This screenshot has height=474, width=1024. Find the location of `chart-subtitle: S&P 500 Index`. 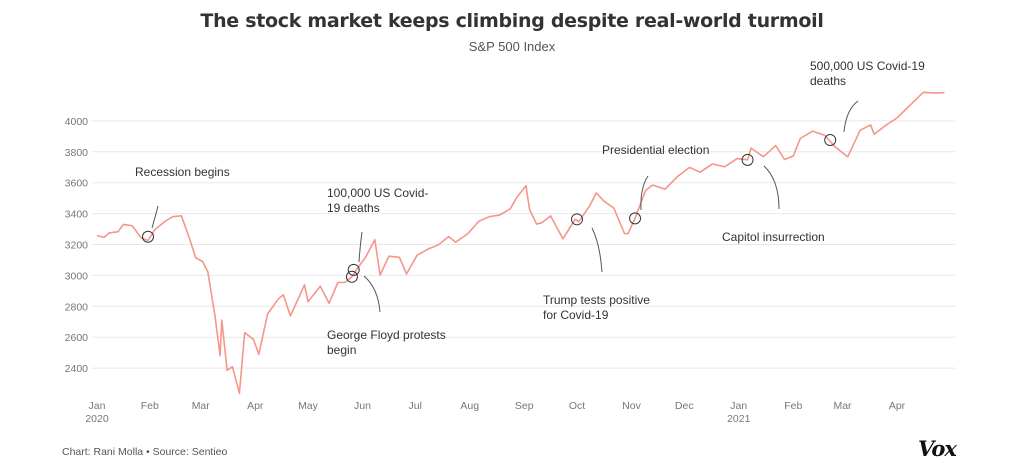

chart-subtitle: S&P 500 Index is located at coordinates (512, 46).